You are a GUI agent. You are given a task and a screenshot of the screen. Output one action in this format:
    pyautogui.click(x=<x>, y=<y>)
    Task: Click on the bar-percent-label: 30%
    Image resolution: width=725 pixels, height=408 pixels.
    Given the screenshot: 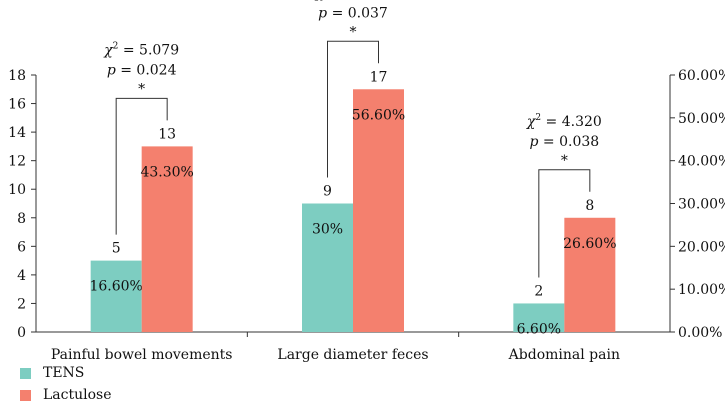 What is the action you would take?
    pyautogui.click(x=327, y=230)
    